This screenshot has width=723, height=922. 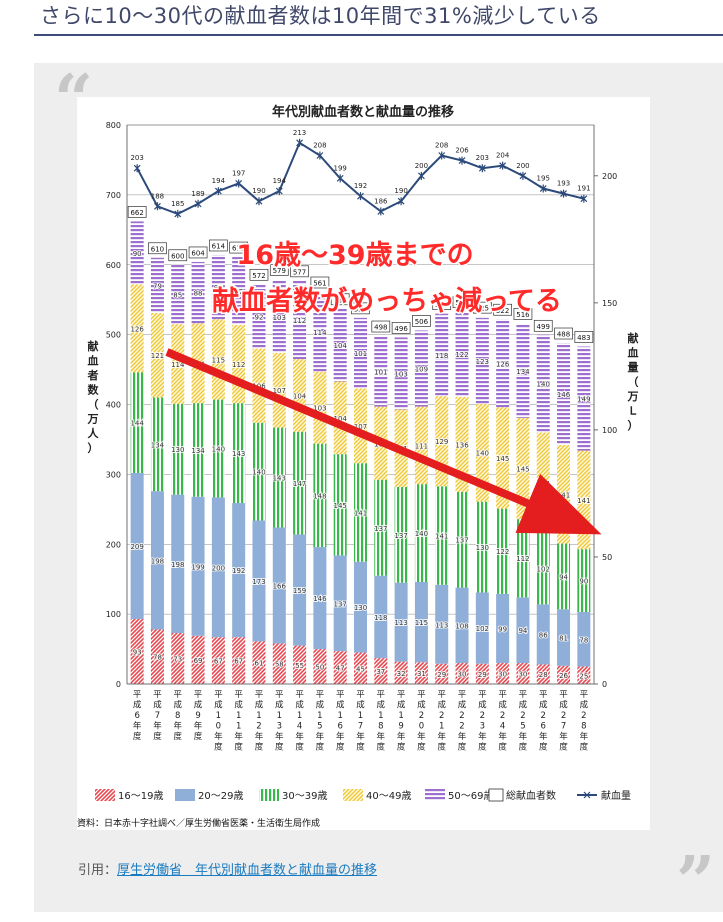 I want to click on y2-tick-label: 50, so click(x=607, y=557).